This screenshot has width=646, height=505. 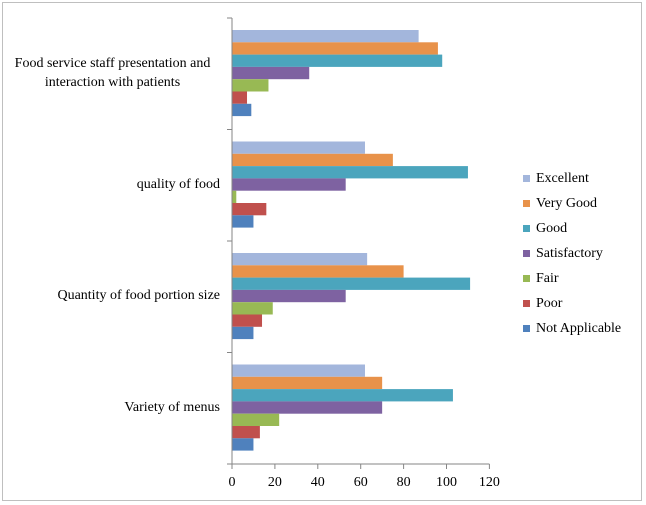 I want to click on legend-item: Good, so click(x=572, y=228).